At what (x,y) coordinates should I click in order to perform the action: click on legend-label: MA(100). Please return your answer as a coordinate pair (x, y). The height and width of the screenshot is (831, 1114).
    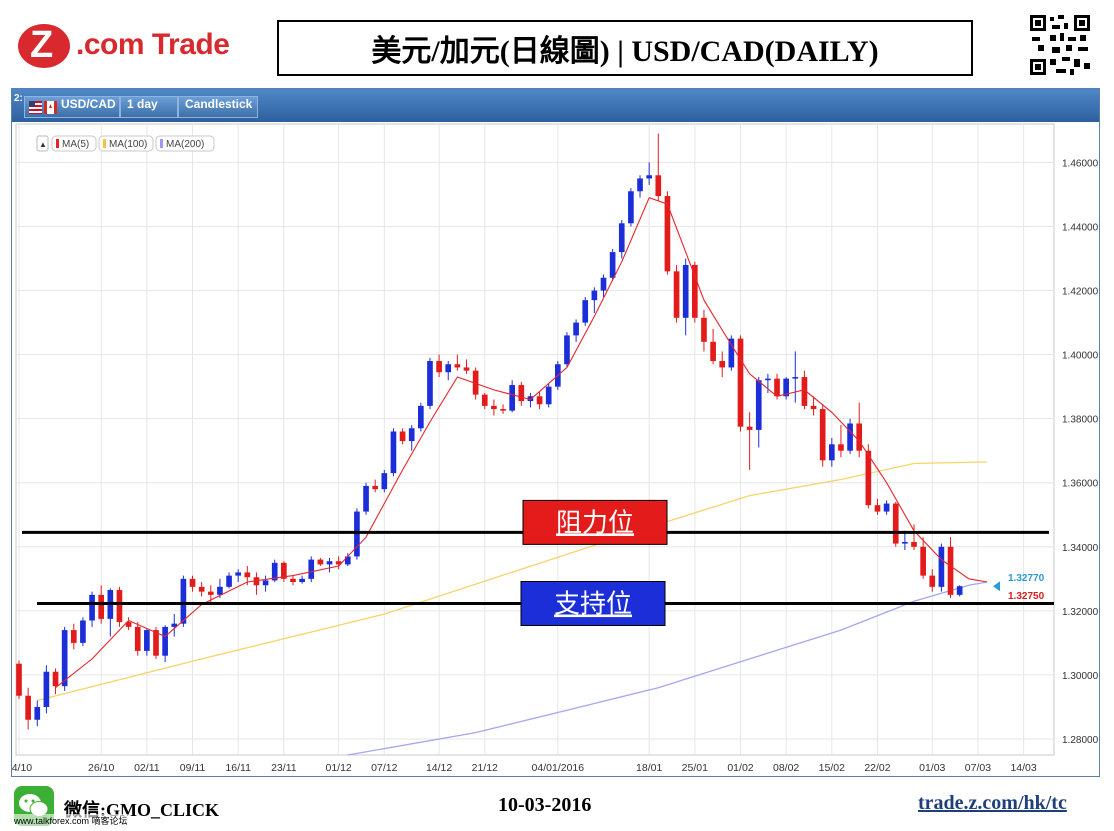
    Looking at the image, I should click on (128, 144).